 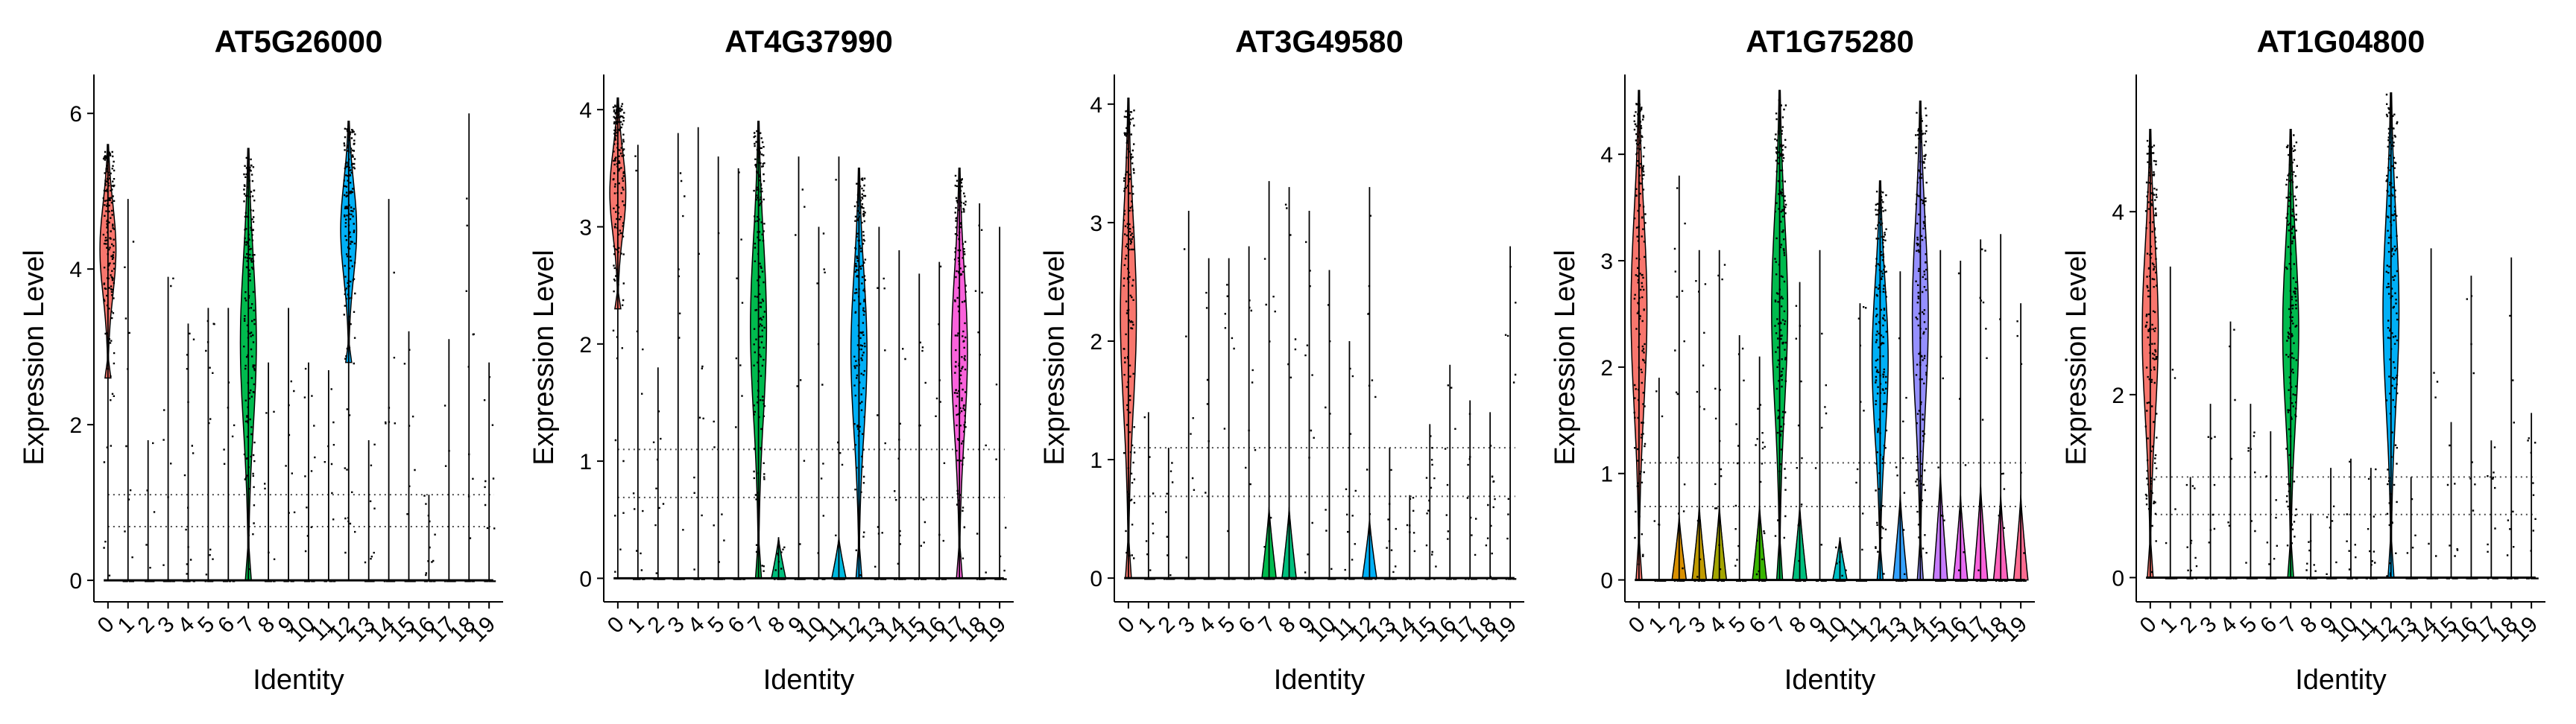 What do you see at coordinates (75, 270) in the screenshot?
I see `y-tick-label: 4` at bounding box center [75, 270].